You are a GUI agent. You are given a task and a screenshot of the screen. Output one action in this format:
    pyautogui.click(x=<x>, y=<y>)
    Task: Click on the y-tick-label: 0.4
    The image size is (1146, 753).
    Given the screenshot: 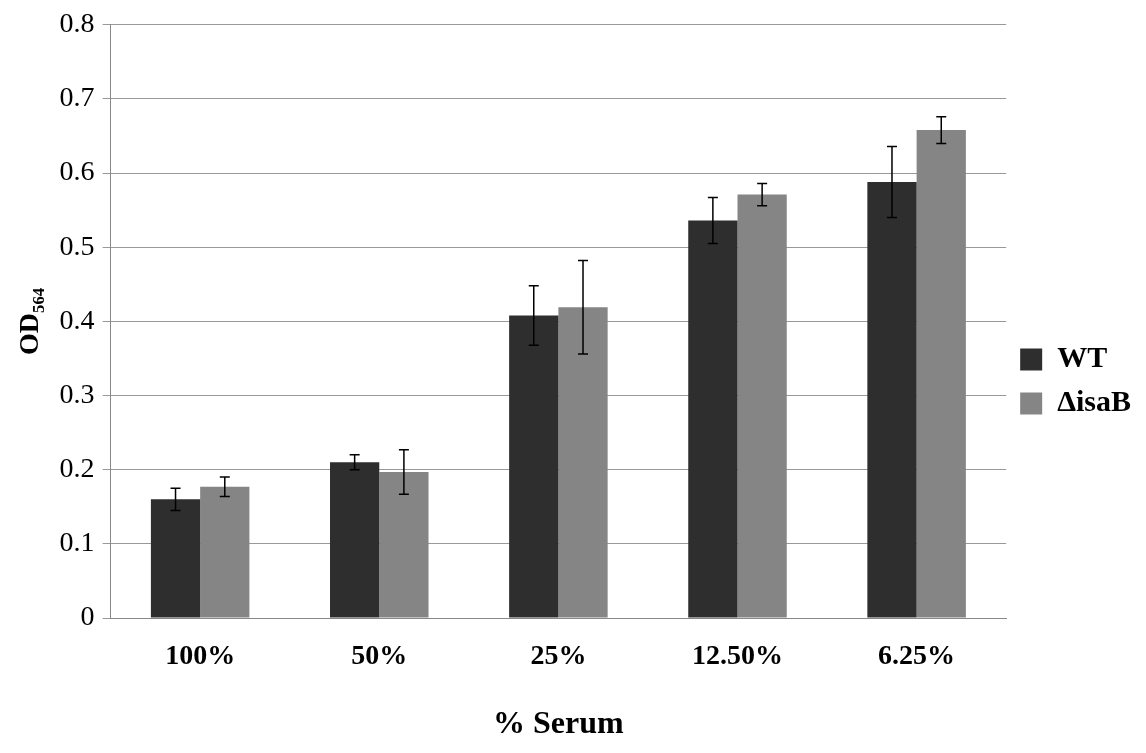 What is the action you would take?
    pyautogui.click(x=77, y=319)
    